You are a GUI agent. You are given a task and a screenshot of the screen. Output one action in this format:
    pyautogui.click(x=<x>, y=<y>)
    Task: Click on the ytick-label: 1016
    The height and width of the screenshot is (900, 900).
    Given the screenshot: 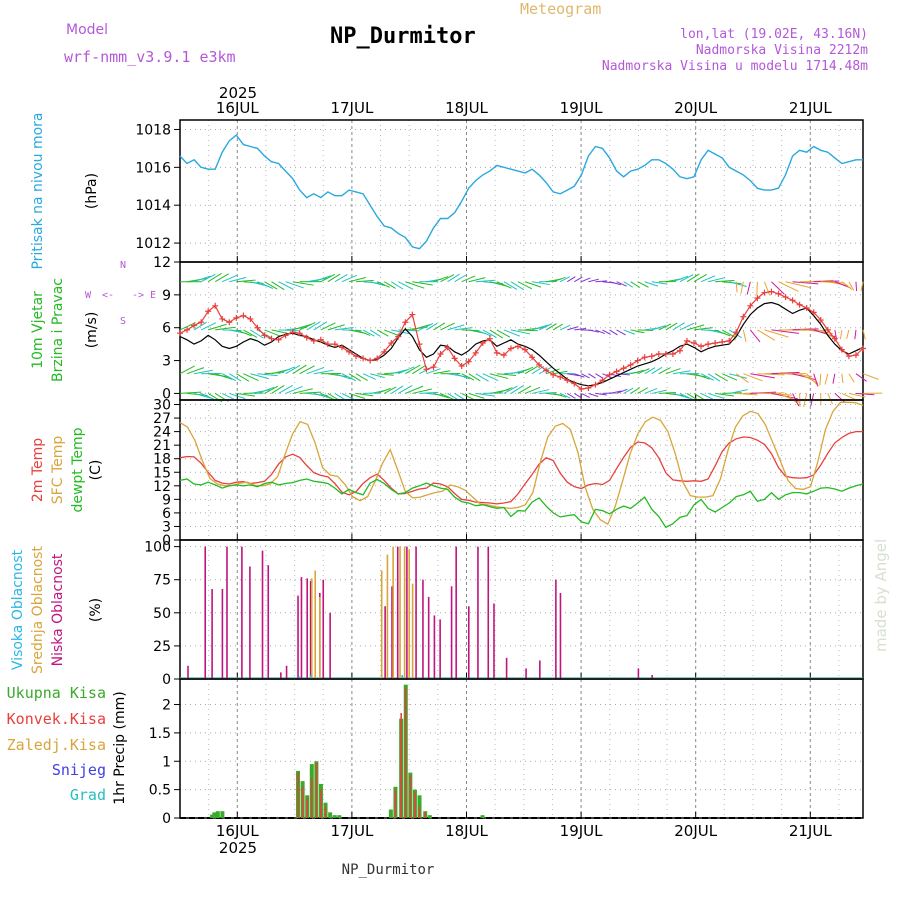 What is the action you would take?
    pyautogui.click(x=153, y=168)
    